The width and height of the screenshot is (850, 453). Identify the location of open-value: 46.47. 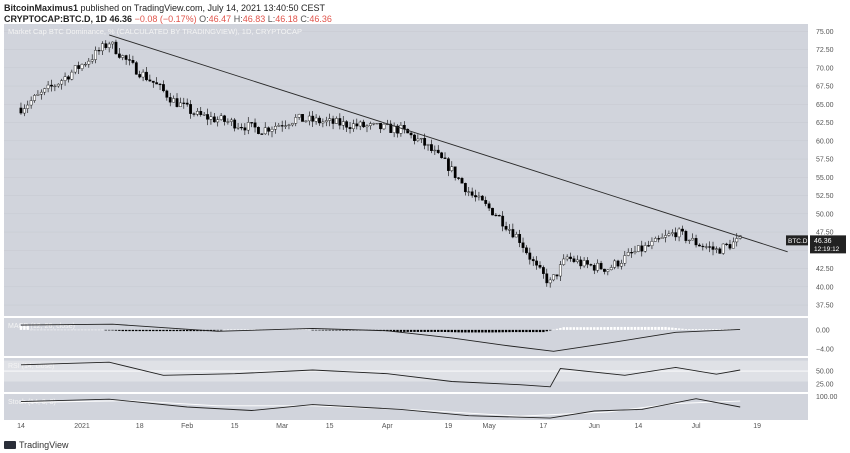
(220, 19).